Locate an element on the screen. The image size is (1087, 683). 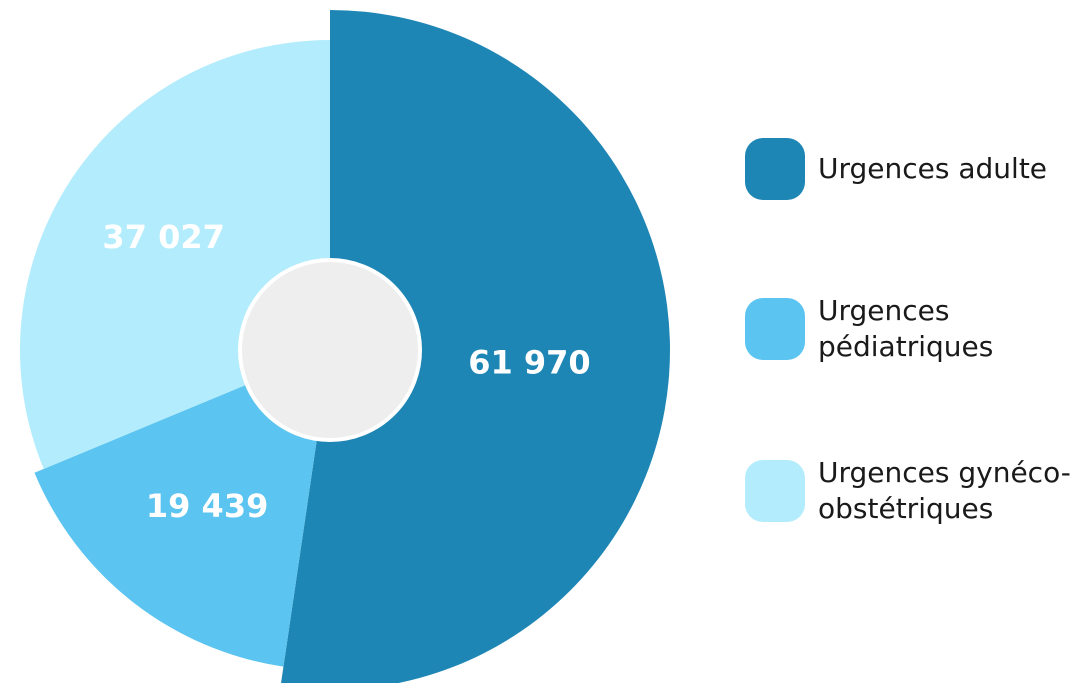
pie-slice is located at coordinates (182, 508).